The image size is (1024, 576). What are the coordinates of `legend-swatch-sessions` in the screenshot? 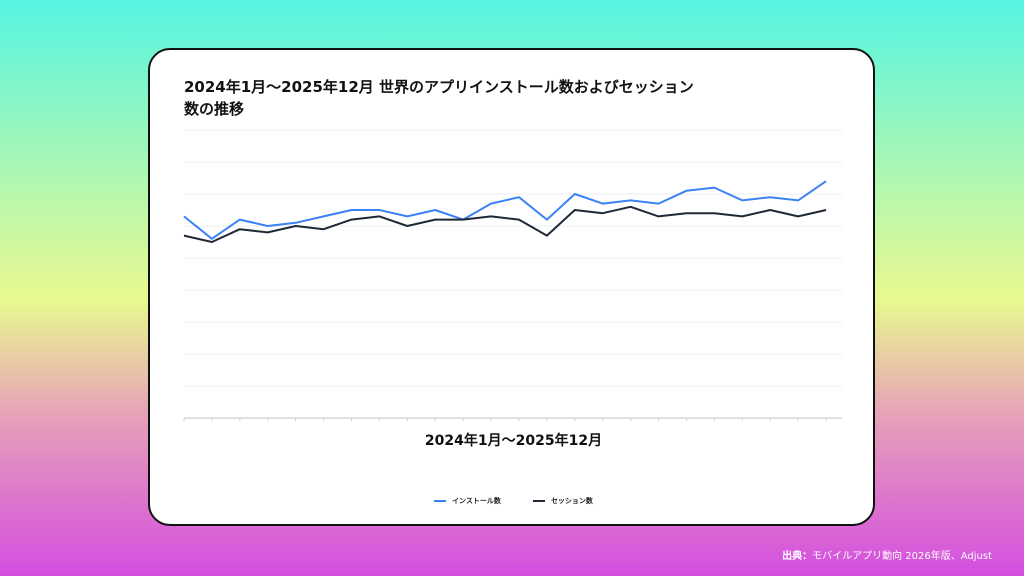 It's located at (538, 501).